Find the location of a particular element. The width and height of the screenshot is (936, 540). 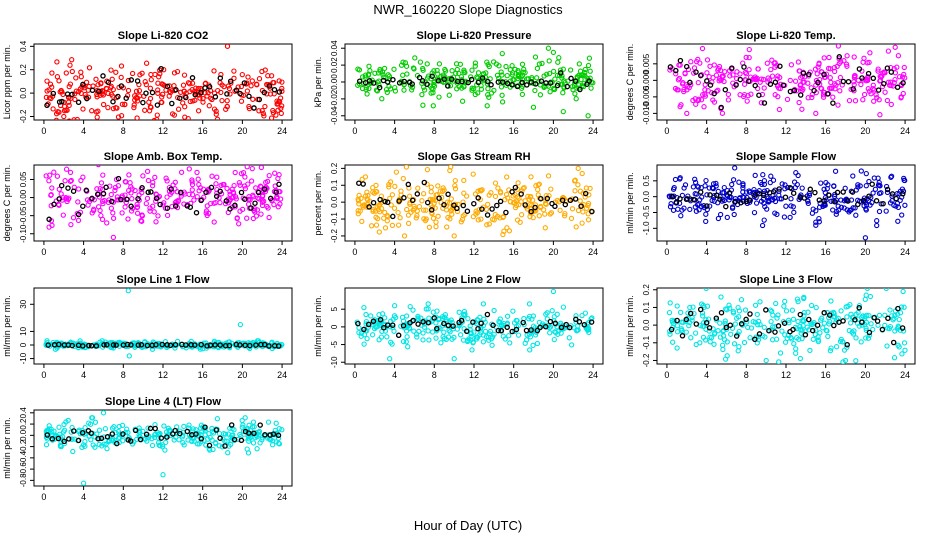

x-tick-label: 24 is located at coordinates (282, 131).